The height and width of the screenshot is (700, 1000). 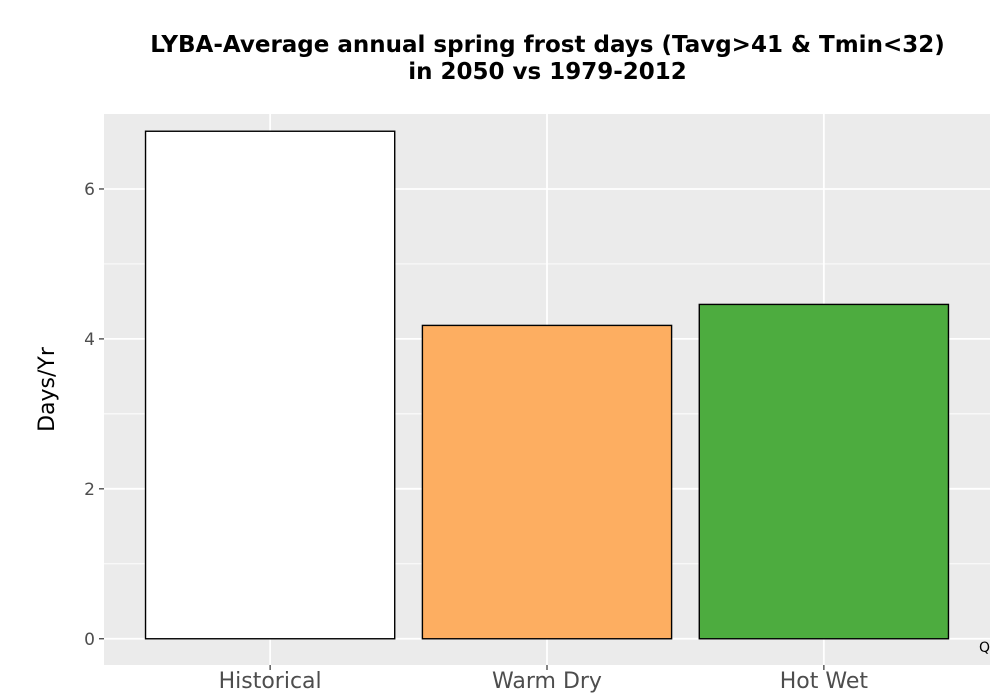 What do you see at coordinates (89, 340) in the screenshot?
I see `y-tick-label: 4` at bounding box center [89, 340].